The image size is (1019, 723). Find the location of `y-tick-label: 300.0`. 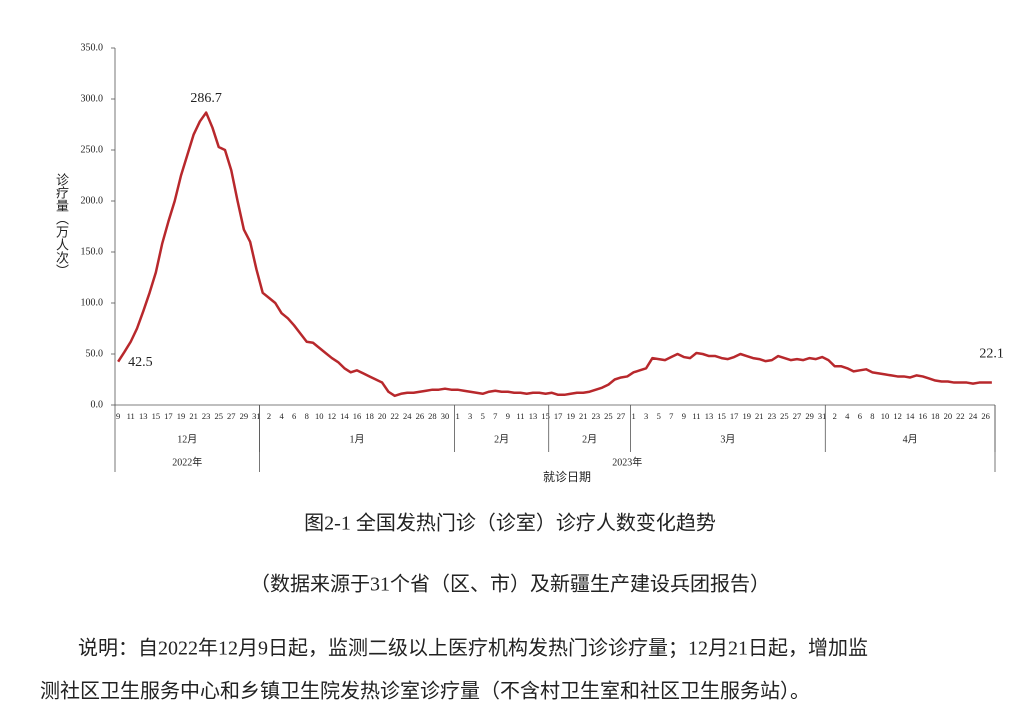

y-tick-label: 300.0 is located at coordinates (92, 98).